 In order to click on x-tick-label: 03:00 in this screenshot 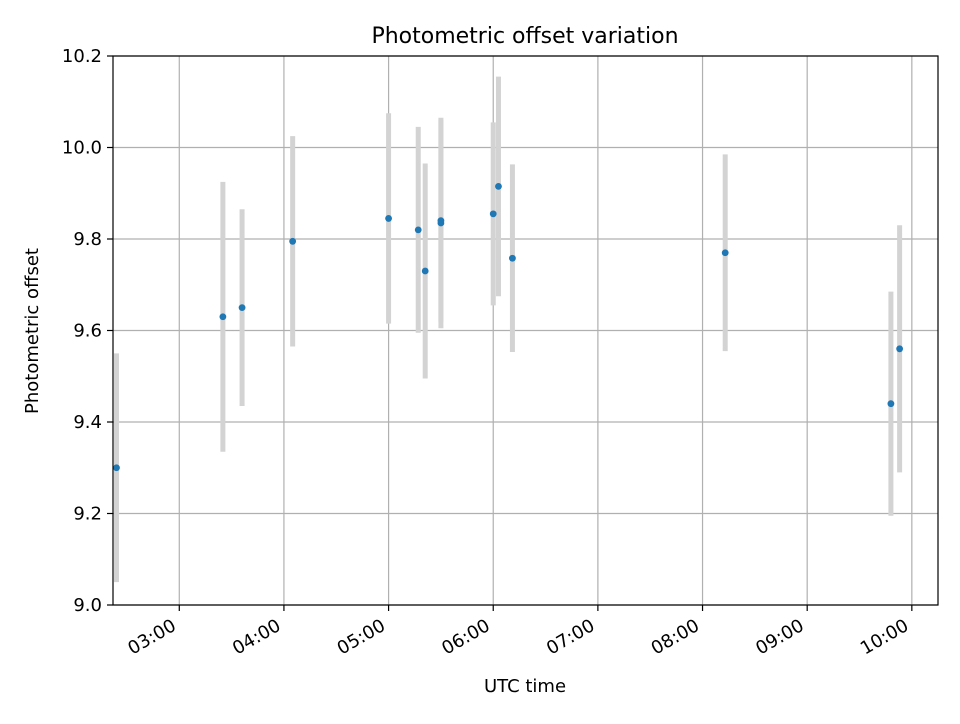, I will do `click(151, 637)`.